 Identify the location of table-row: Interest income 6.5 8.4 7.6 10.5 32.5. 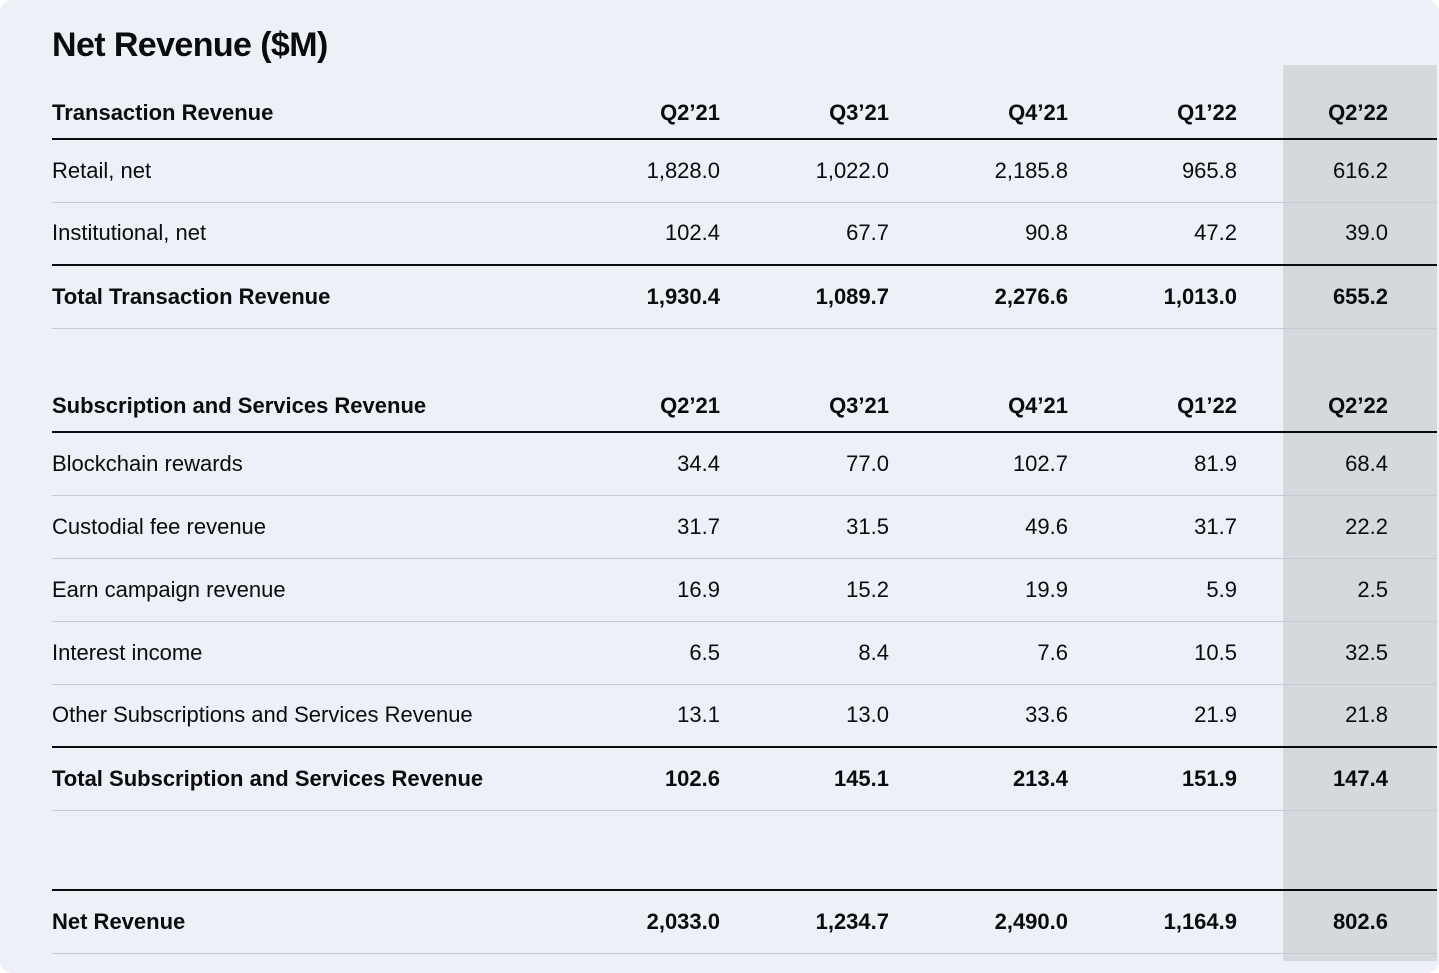
(744, 653).